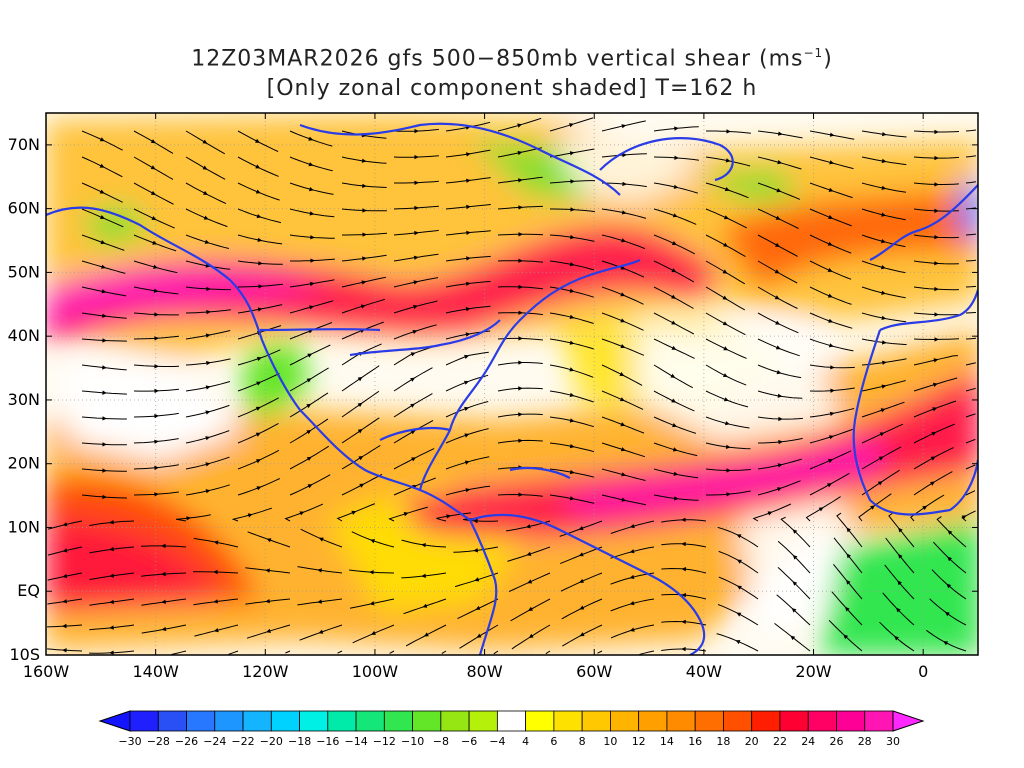 This screenshot has height=768, width=1024. What do you see at coordinates (484, 671) in the screenshot?
I see `lon-tick-label: 80W` at bounding box center [484, 671].